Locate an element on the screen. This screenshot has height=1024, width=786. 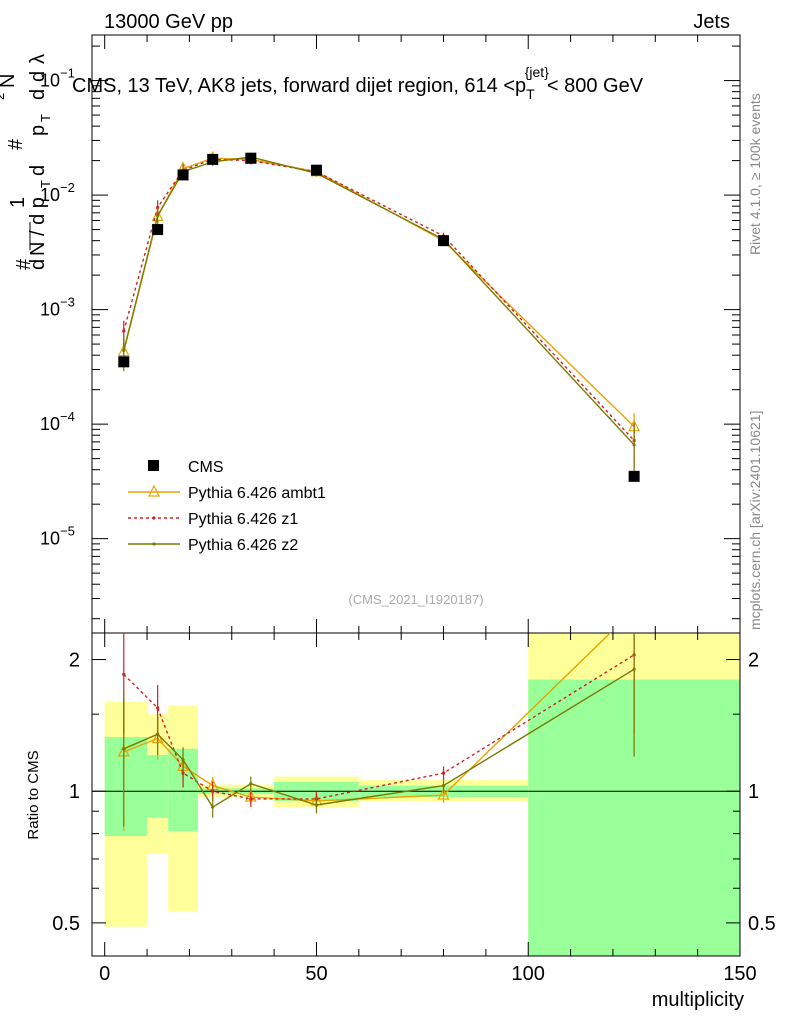
ratio-y-tick-label: 2 is located at coordinates (74, 661).